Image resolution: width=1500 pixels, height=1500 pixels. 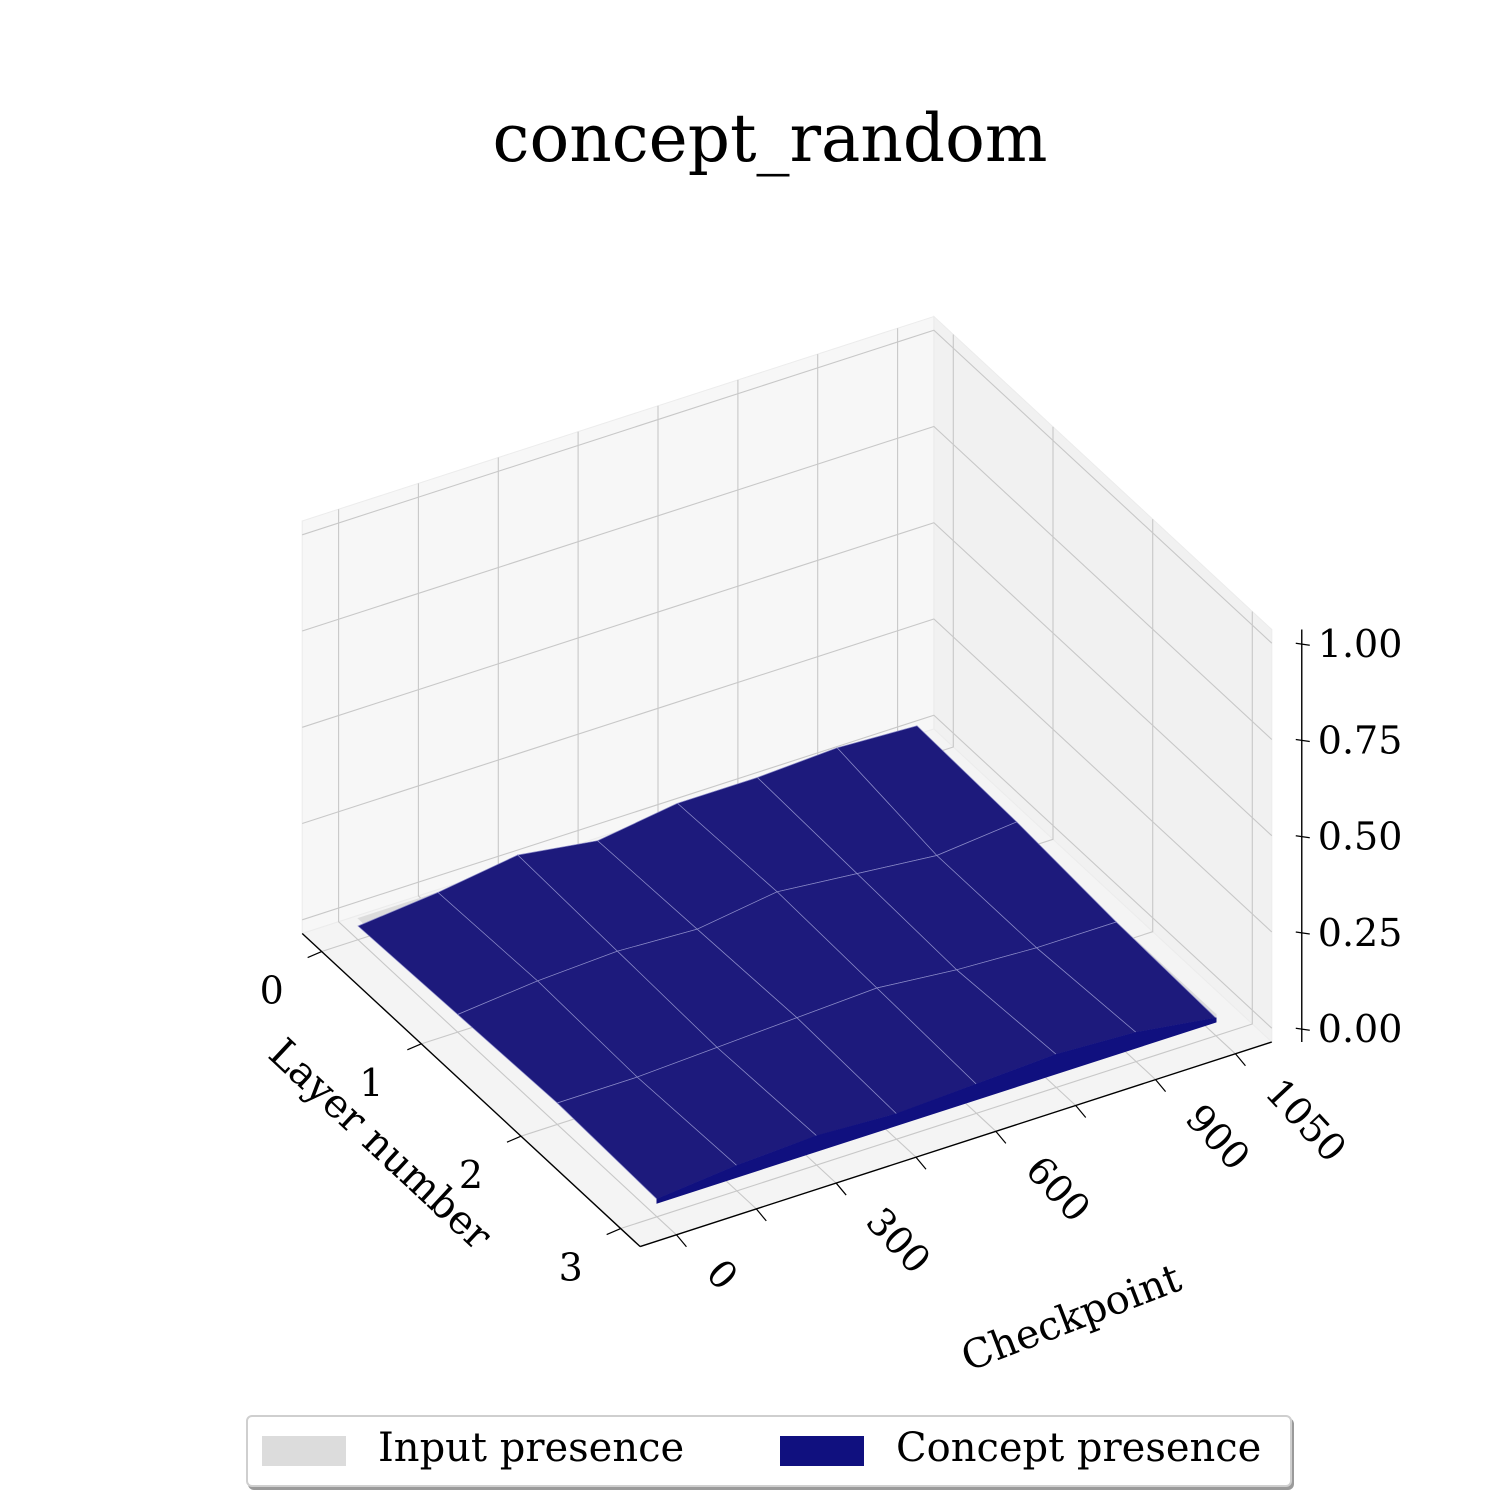 I want to click on grid-z-0.25, so click(x=787, y=775).